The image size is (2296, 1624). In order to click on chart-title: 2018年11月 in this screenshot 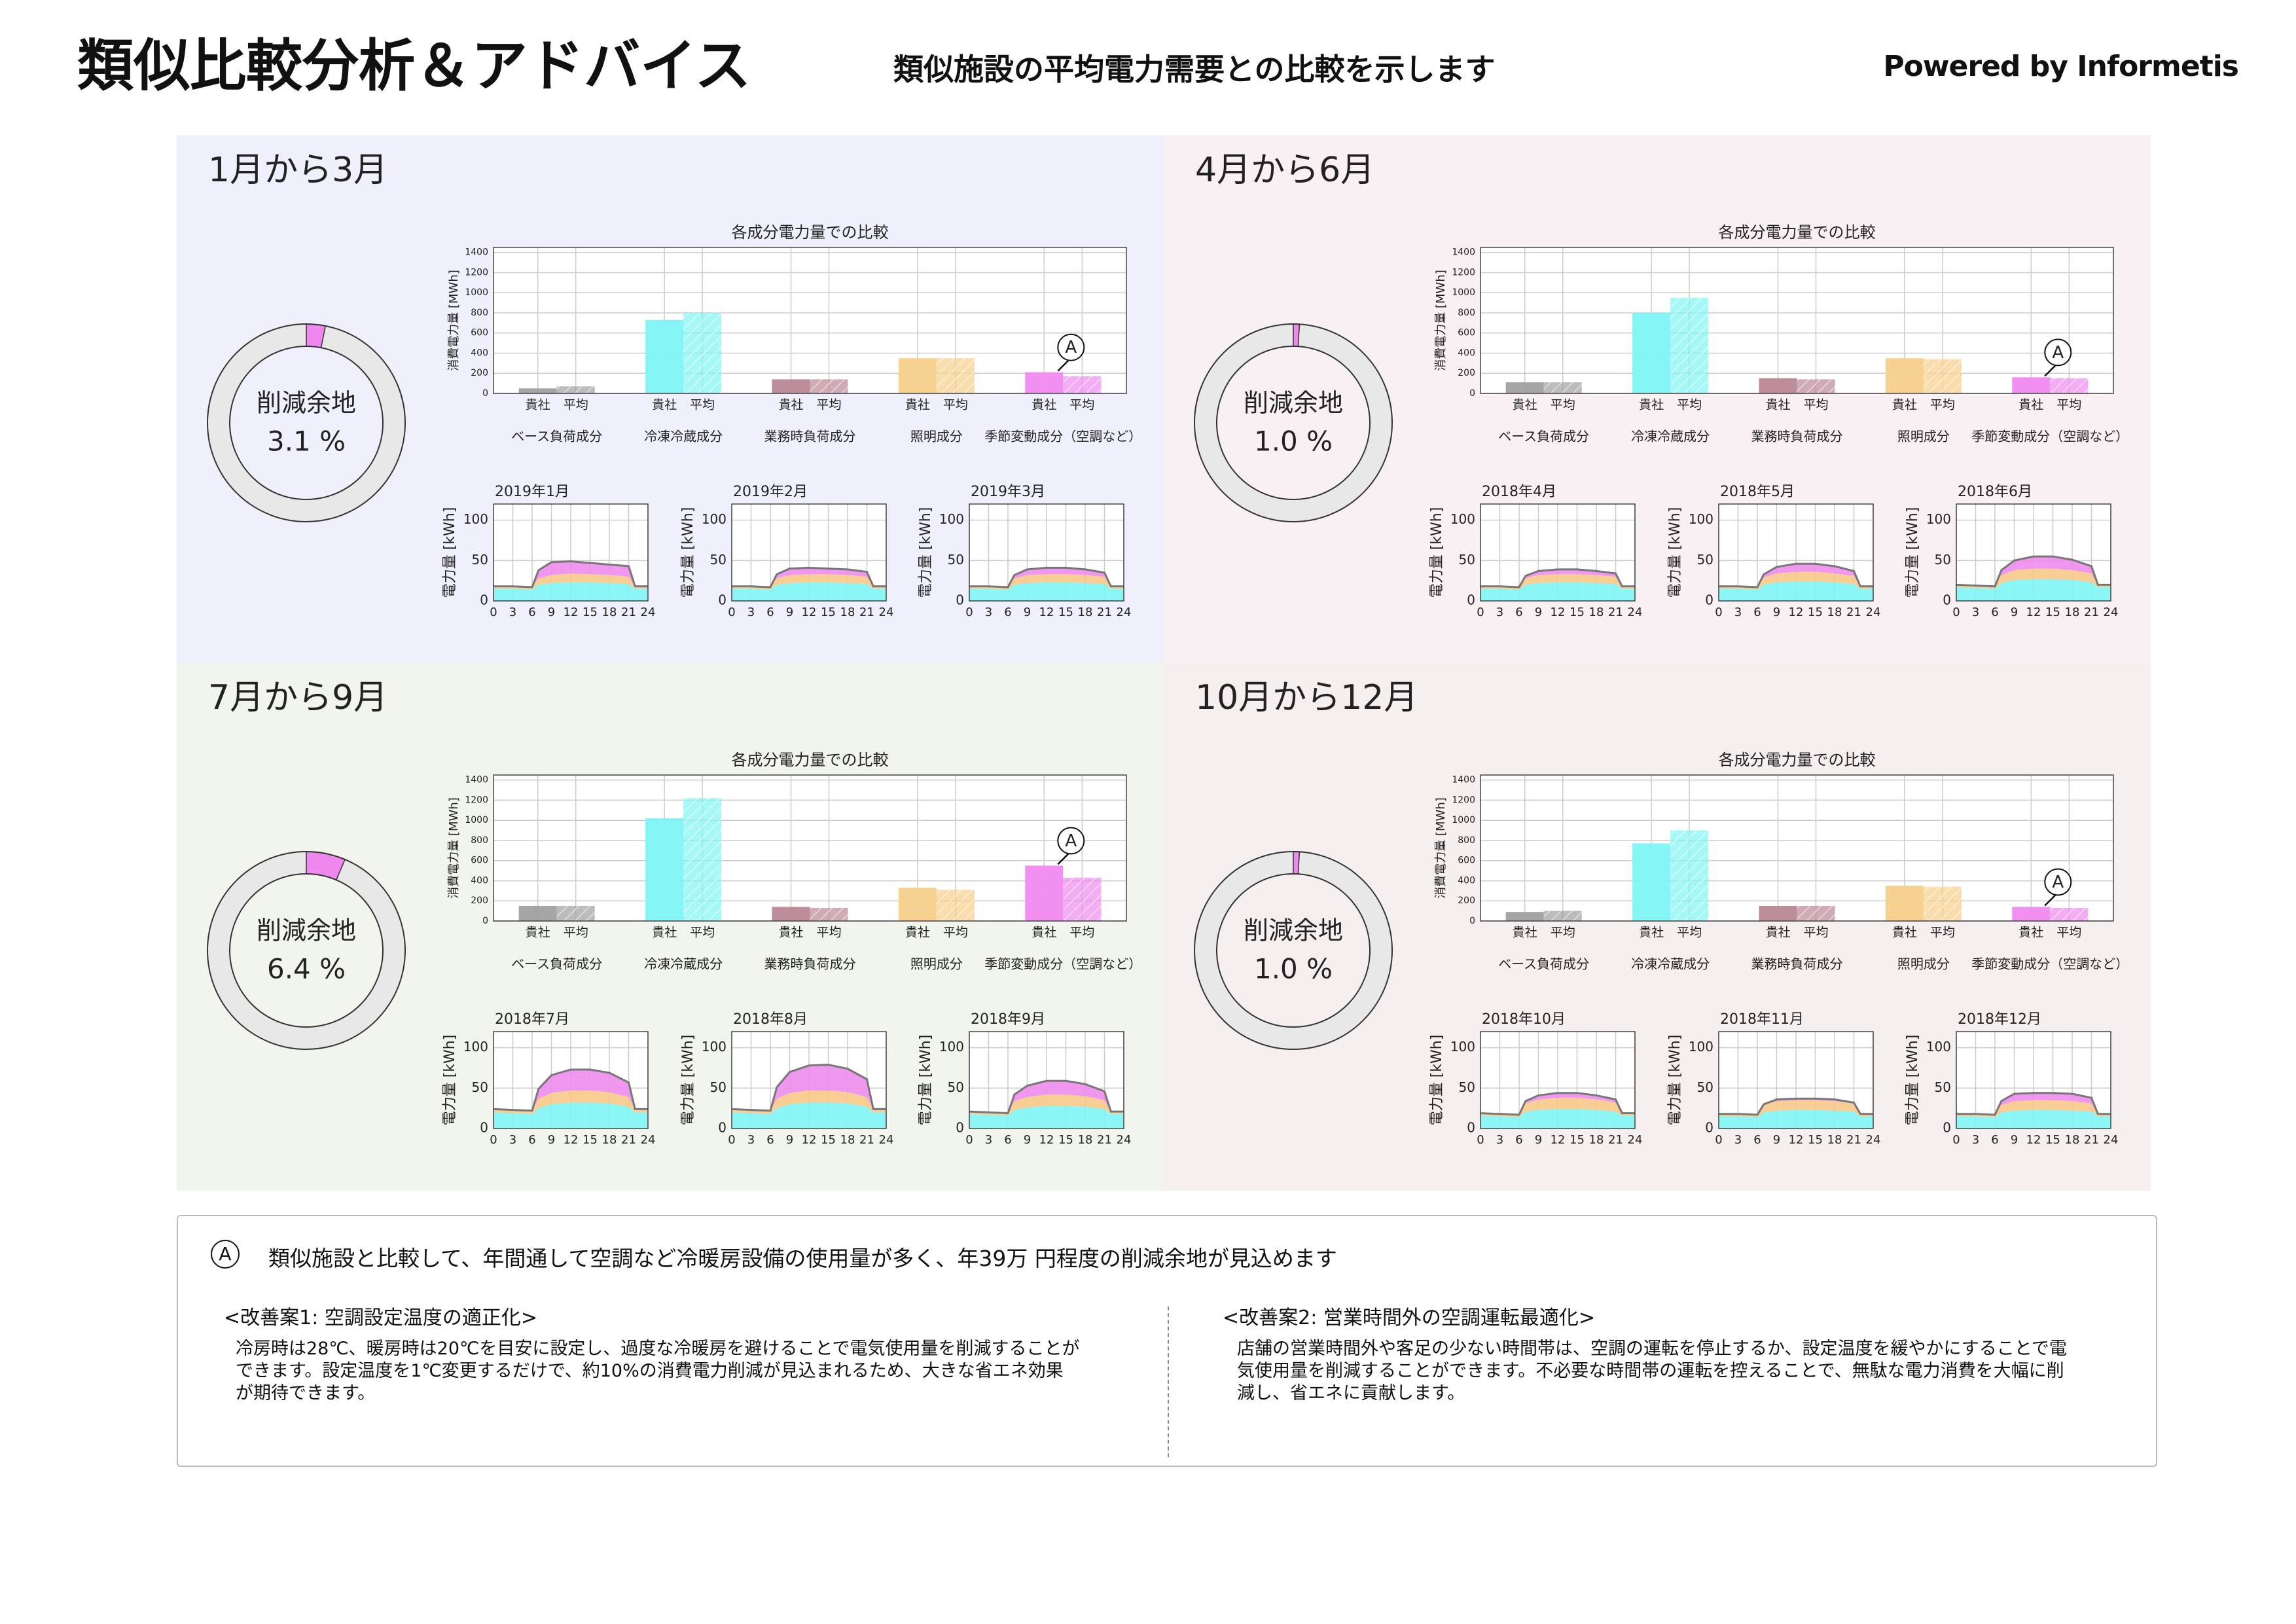, I will do `click(1762, 1019)`.